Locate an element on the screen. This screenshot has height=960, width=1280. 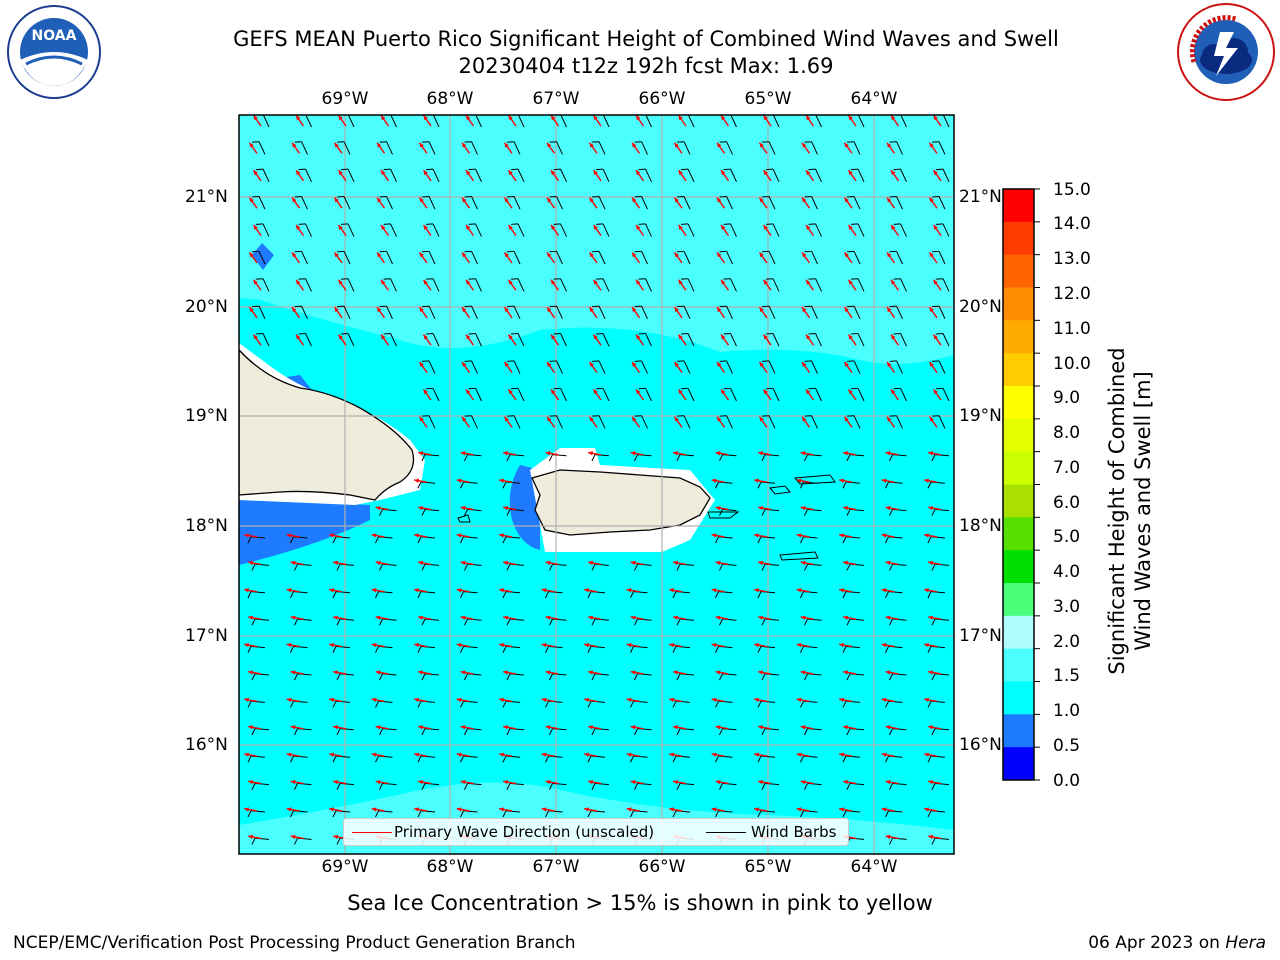
colorbar is located at coordinates (1018, 485).